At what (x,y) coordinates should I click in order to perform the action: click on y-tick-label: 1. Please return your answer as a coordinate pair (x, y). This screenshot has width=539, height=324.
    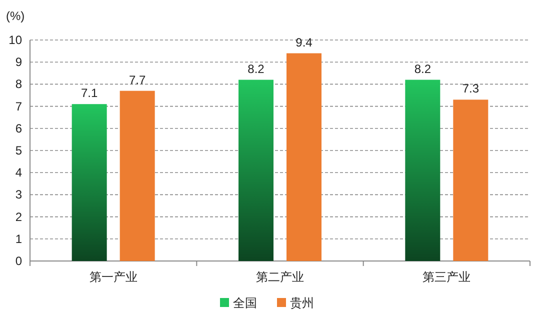
    Looking at the image, I should click on (18, 239).